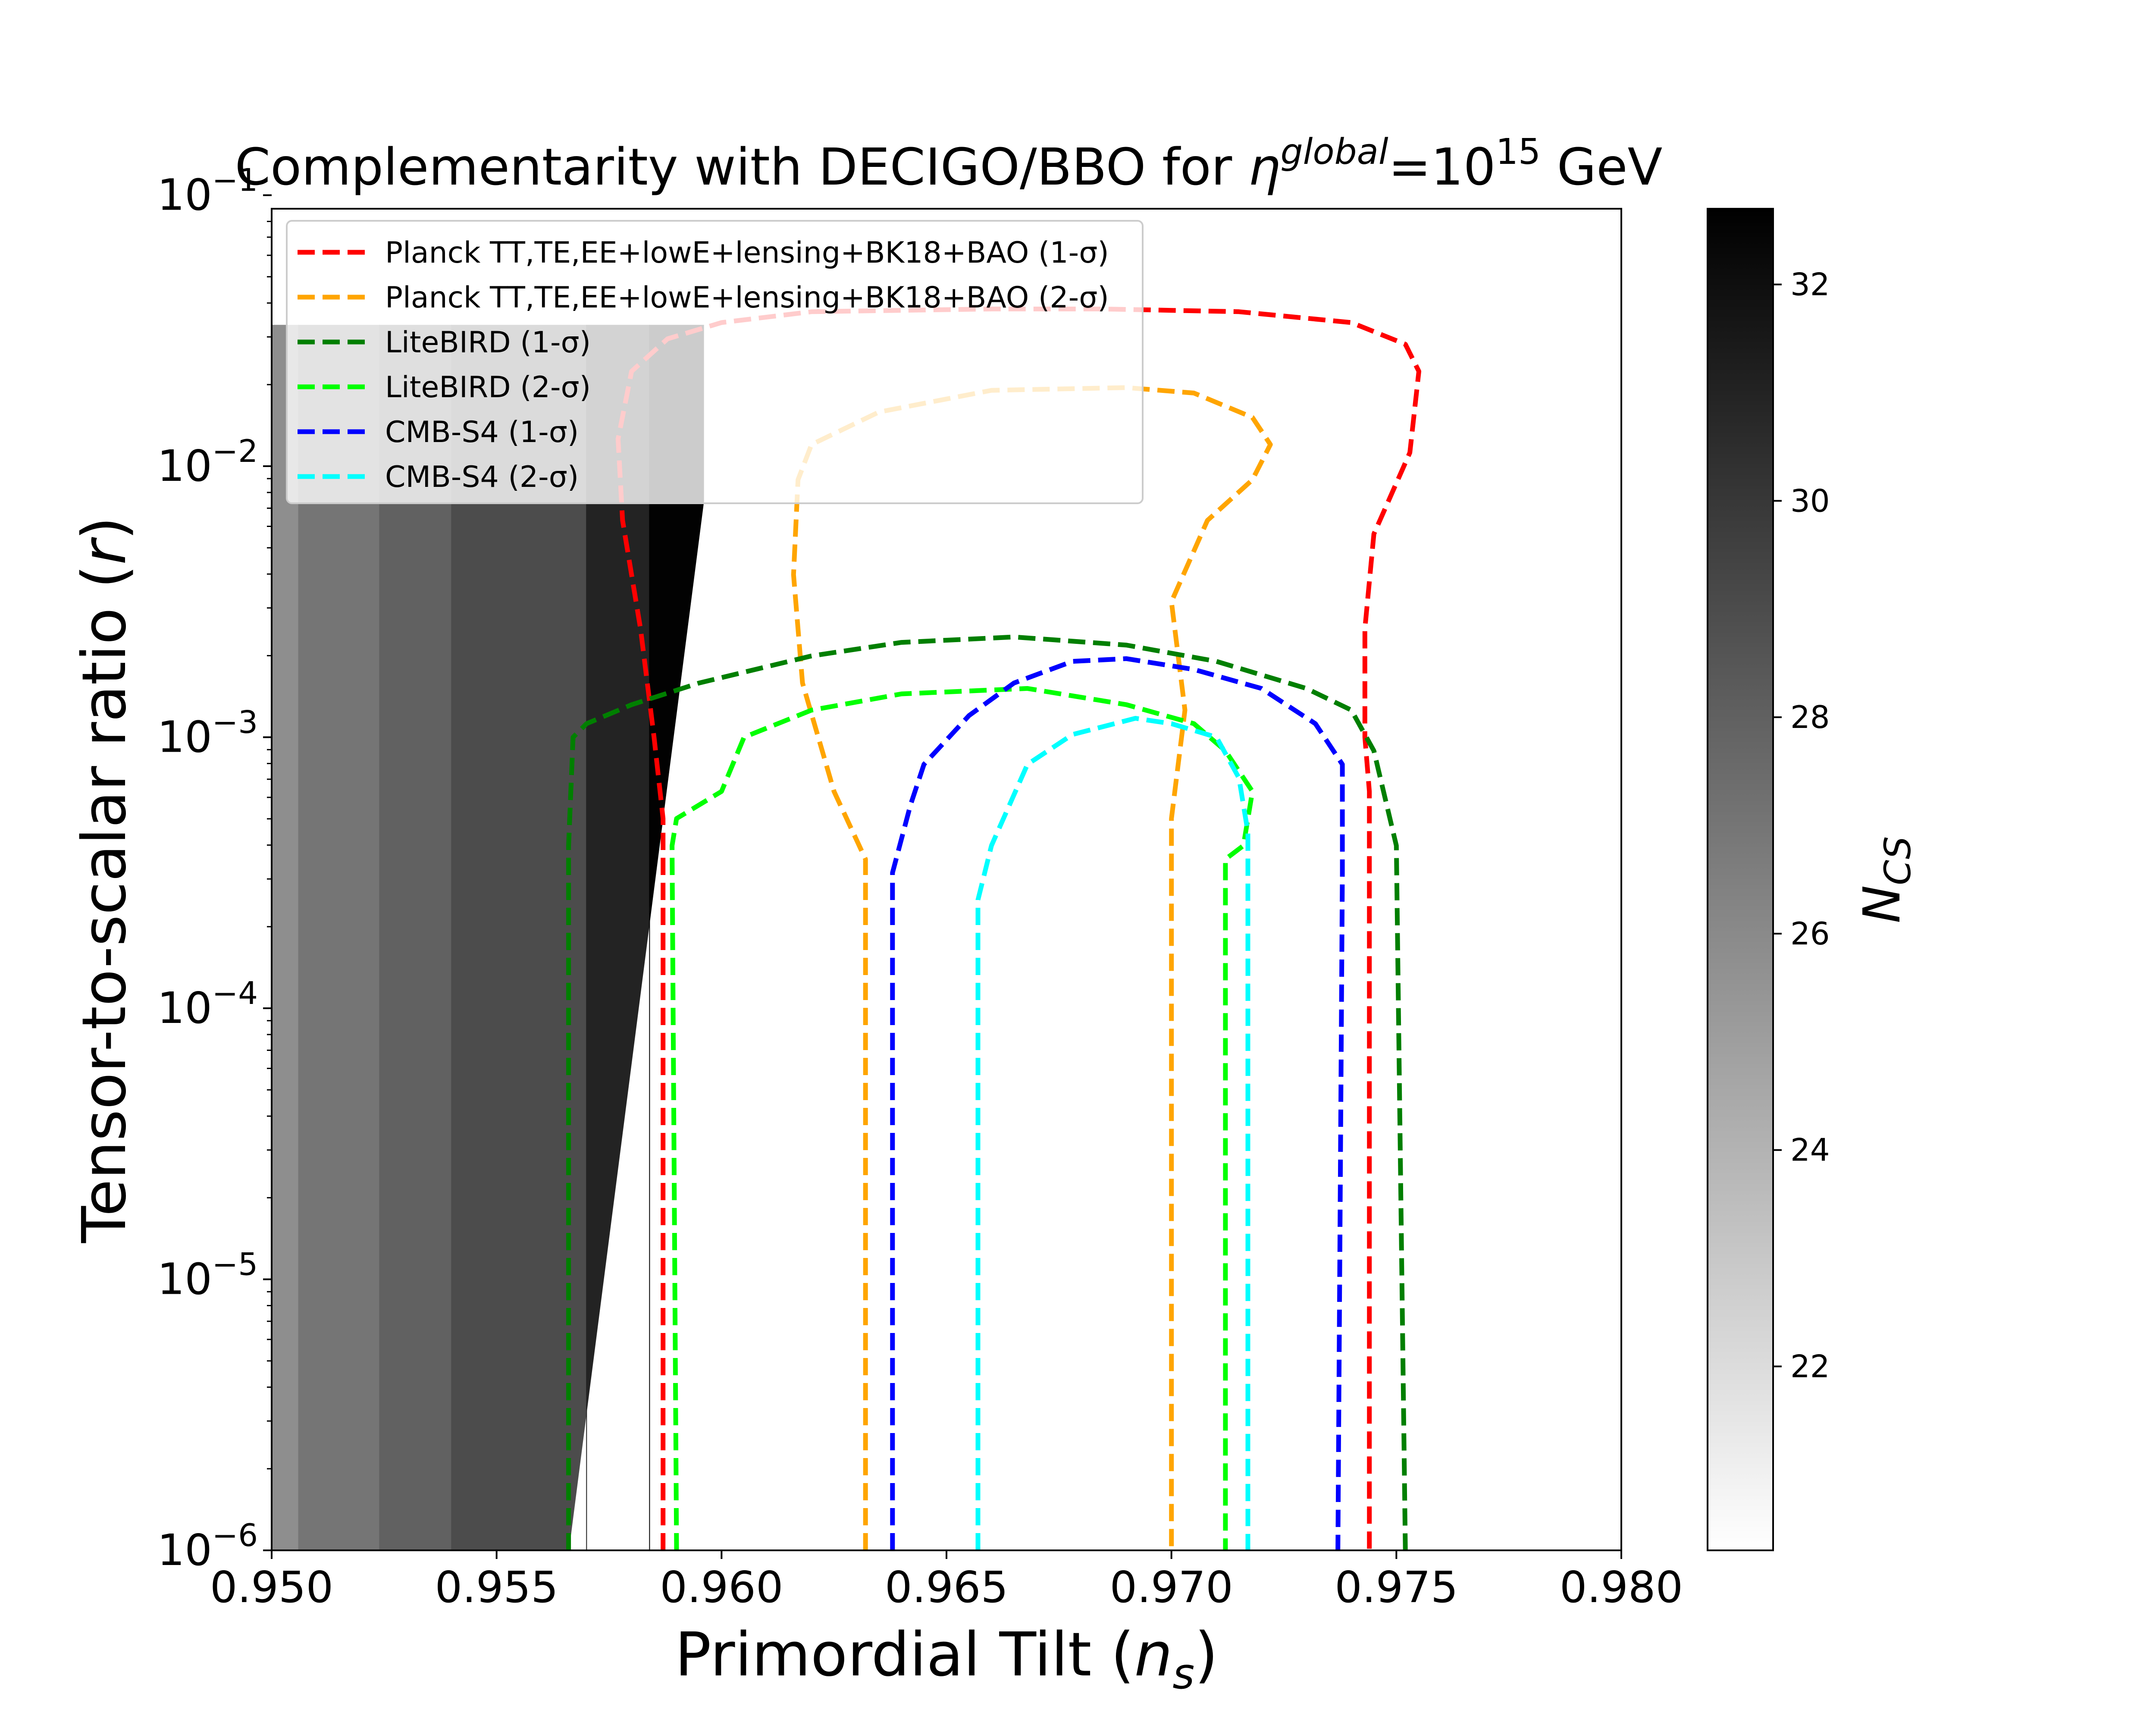 The width and height of the screenshot is (2156, 1725). What do you see at coordinates (1740, 880) in the screenshot?
I see `colorbar-gradient` at bounding box center [1740, 880].